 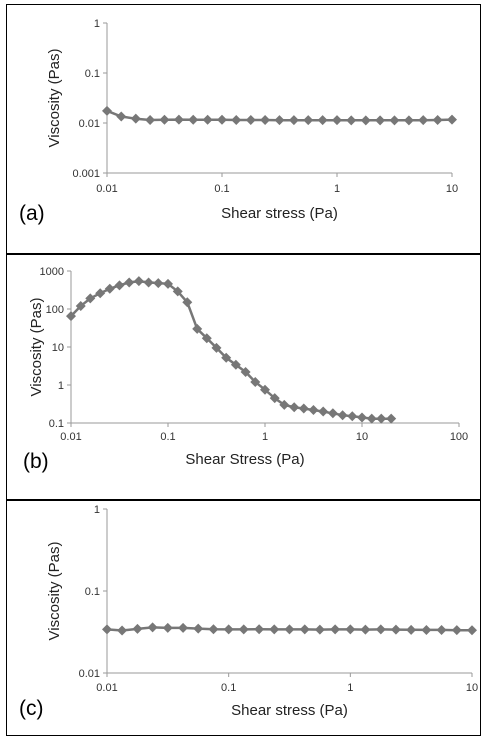 What do you see at coordinates (52, 272) in the screenshot?
I see `y-tick-label: 1000` at bounding box center [52, 272].